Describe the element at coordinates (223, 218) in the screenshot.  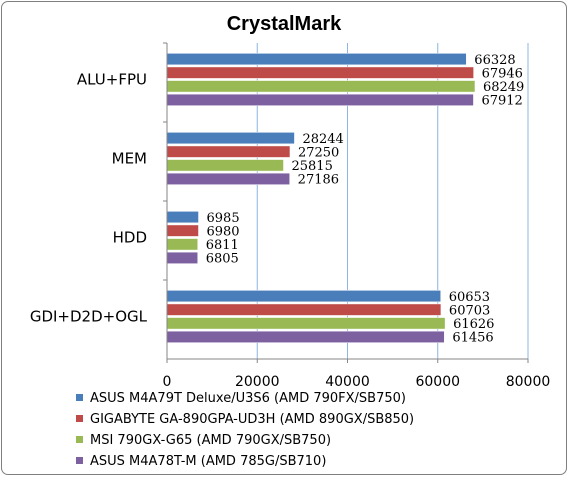
I see `data-label: 6985` at that location.